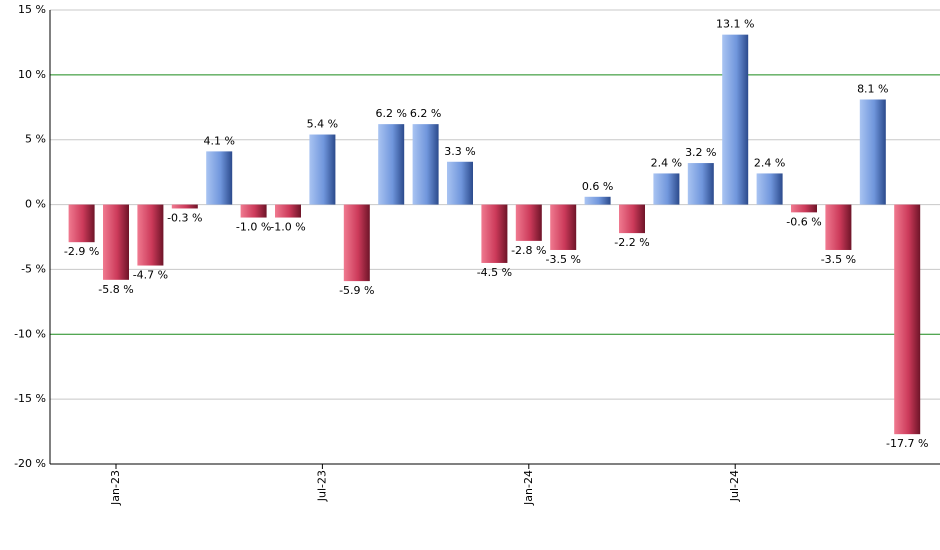 This screenshot has height=550, width=940. Describe the element at coordinates (81, 251) in the screenshot. I see `value-label: -2.9 %` at that location.